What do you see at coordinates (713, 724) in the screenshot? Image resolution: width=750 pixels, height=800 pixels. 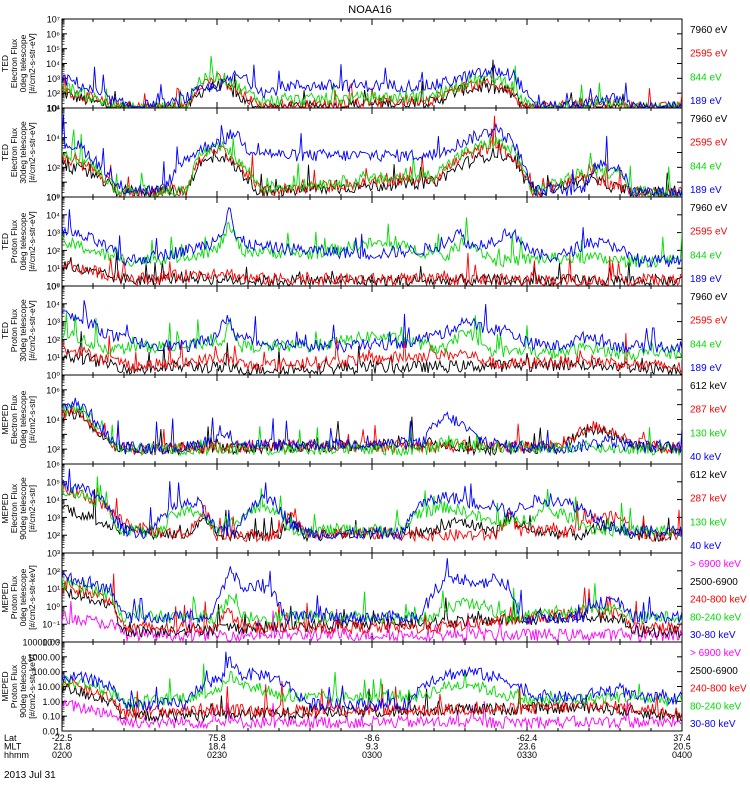 I see `legend-entry: 30-80 keV` at bounding box center [713, 724].